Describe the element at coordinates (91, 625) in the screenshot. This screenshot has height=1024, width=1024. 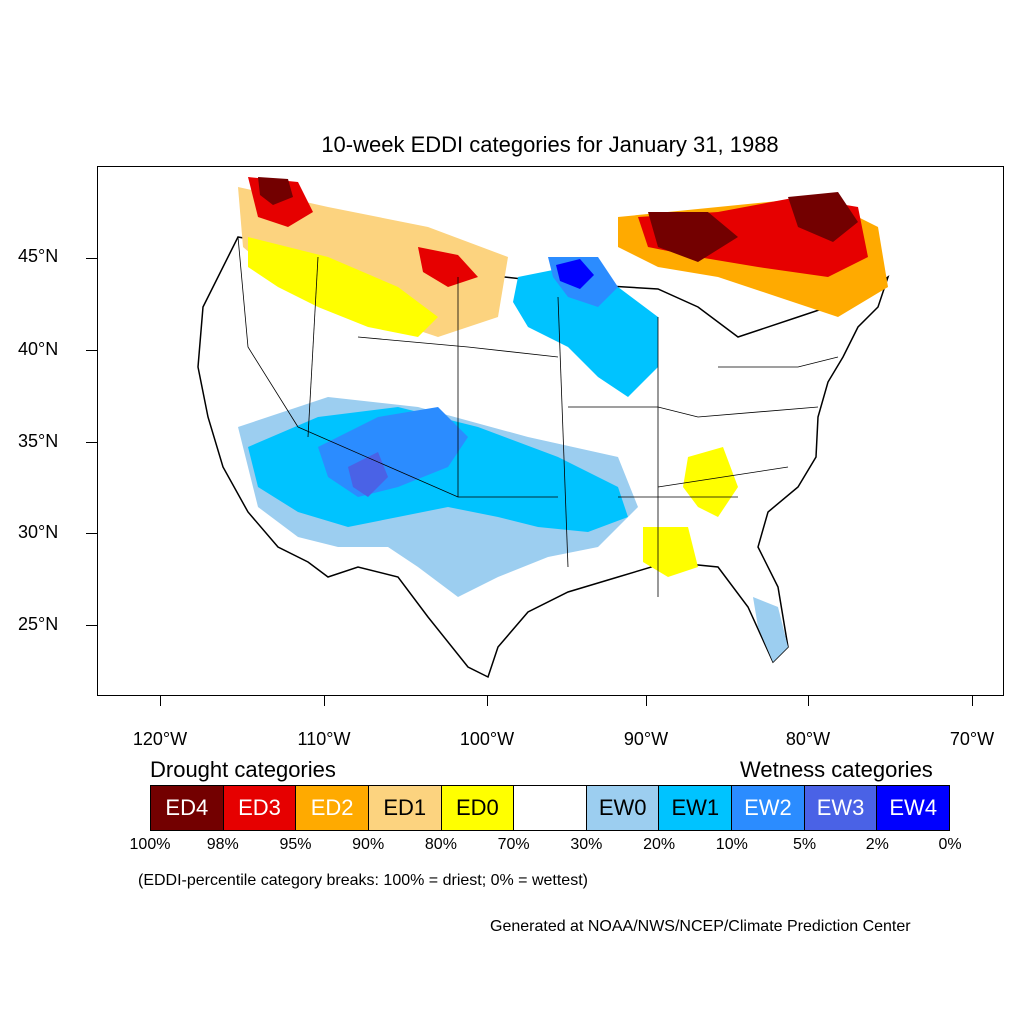
I see `lat-tick-25n` at that location.